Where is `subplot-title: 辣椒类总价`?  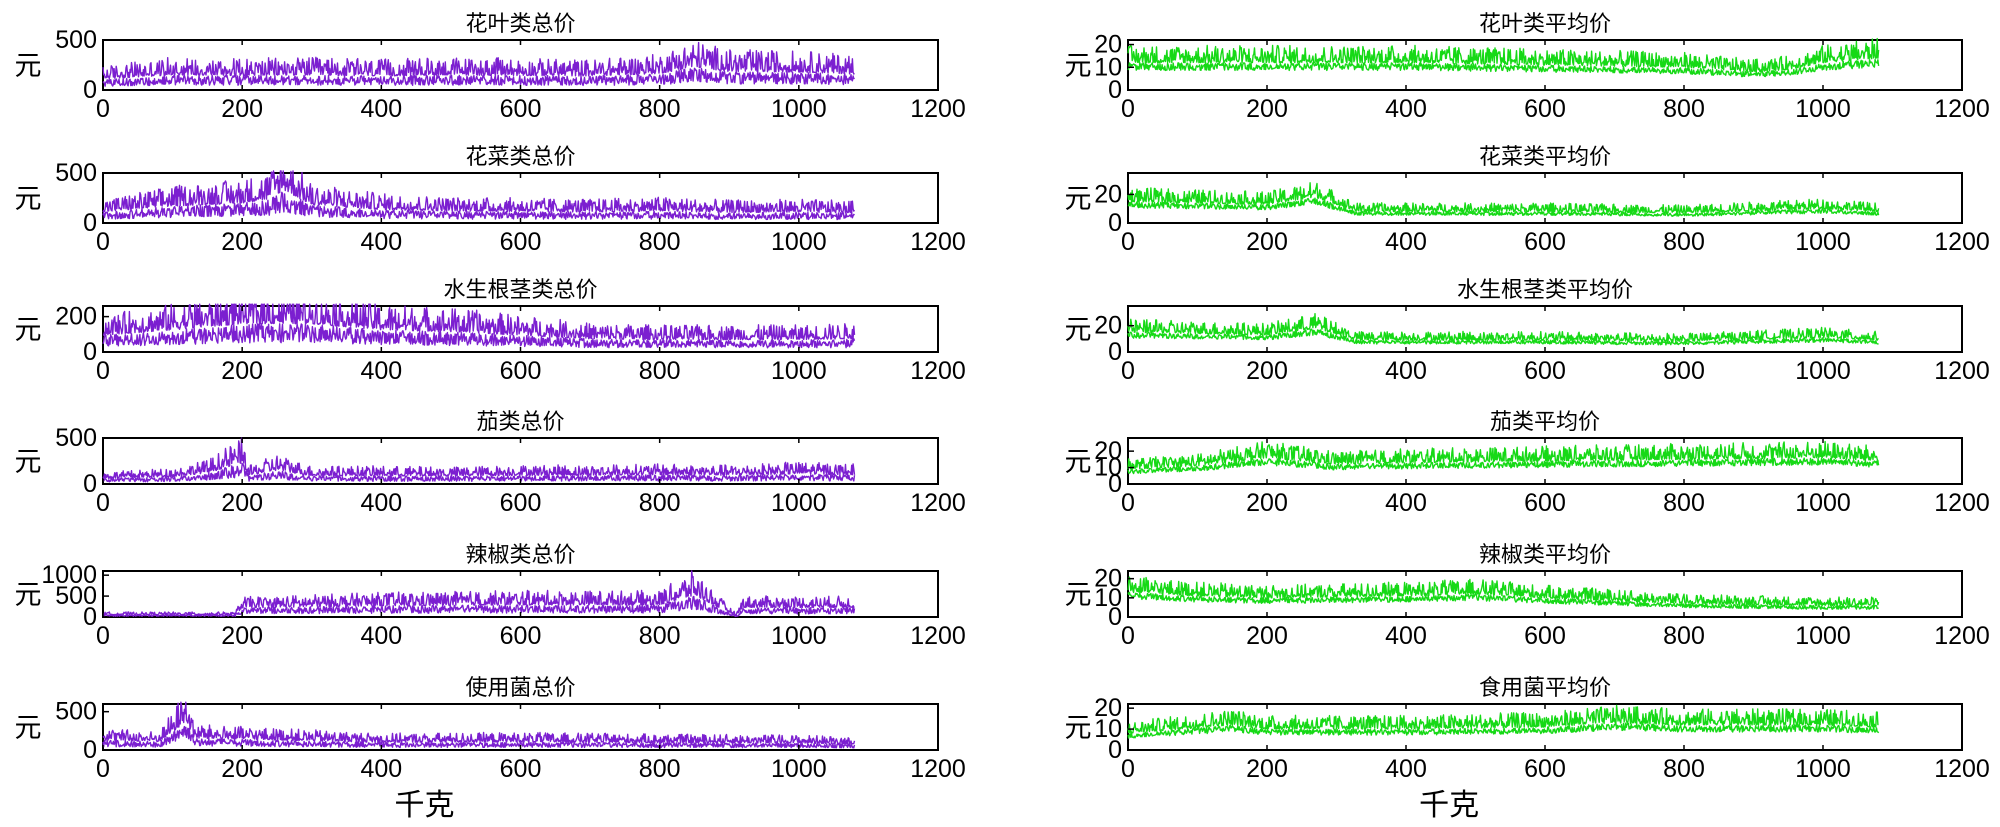
subplot-title: 辣椒类总价 is located at coordinates (520, 555).